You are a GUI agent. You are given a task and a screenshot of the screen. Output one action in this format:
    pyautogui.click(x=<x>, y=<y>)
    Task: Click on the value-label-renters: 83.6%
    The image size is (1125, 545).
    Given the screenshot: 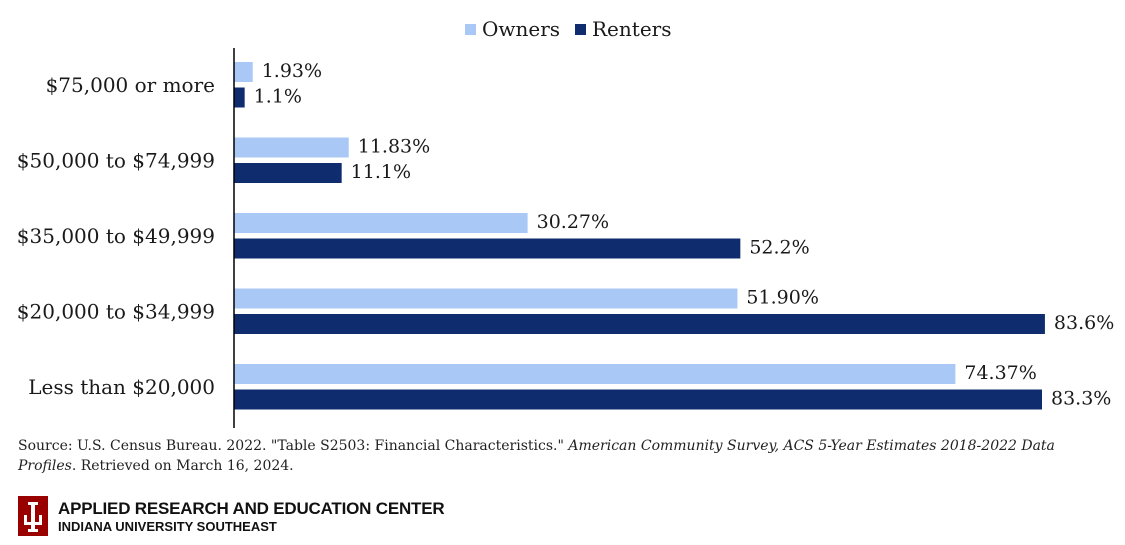 What is the action you would take?
    pyautogui.click(x=1084, y=323)
    